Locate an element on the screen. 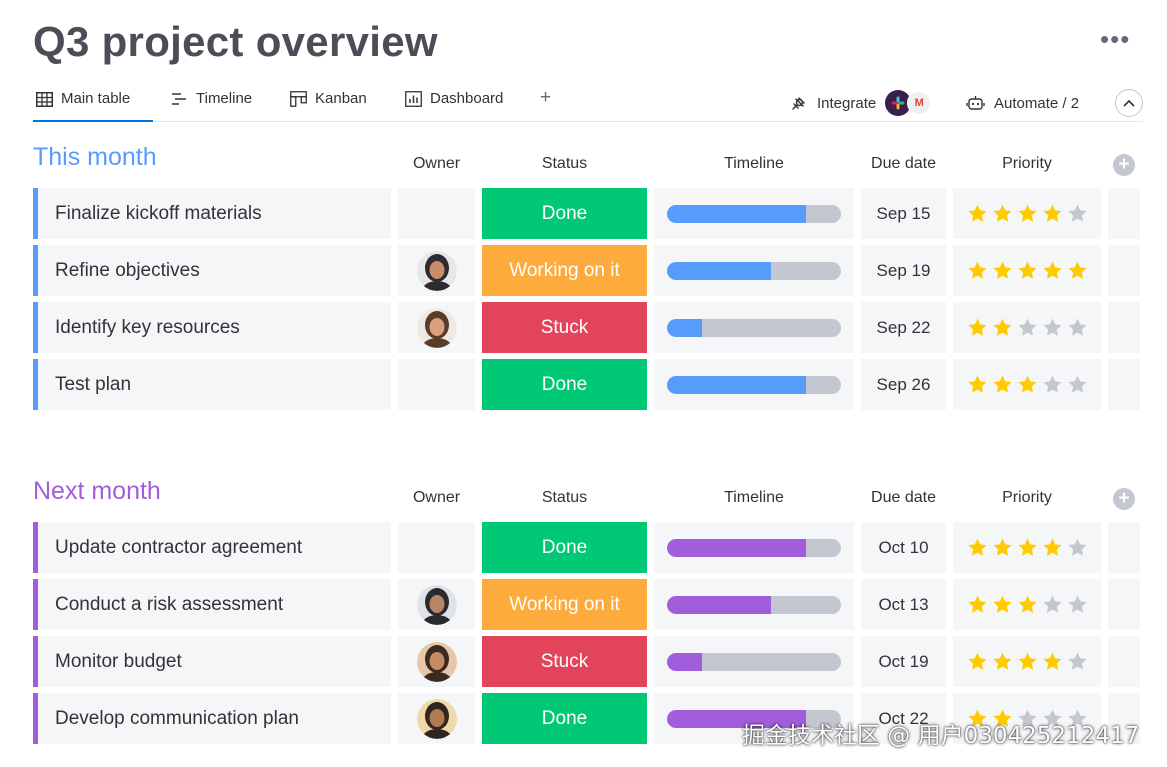 This screenshot has width=1167, height=767. due-date-cell: Sep 22 is located at coordinates (903, 327).